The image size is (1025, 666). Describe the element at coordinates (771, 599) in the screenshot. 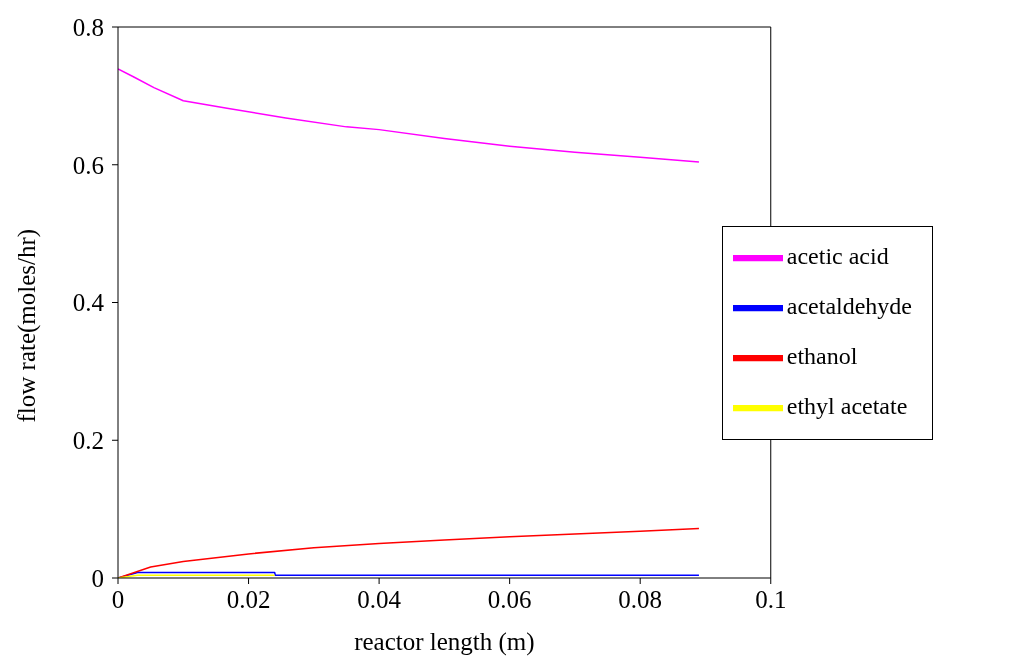

I see `x-tick-label: 0.1` at that location.